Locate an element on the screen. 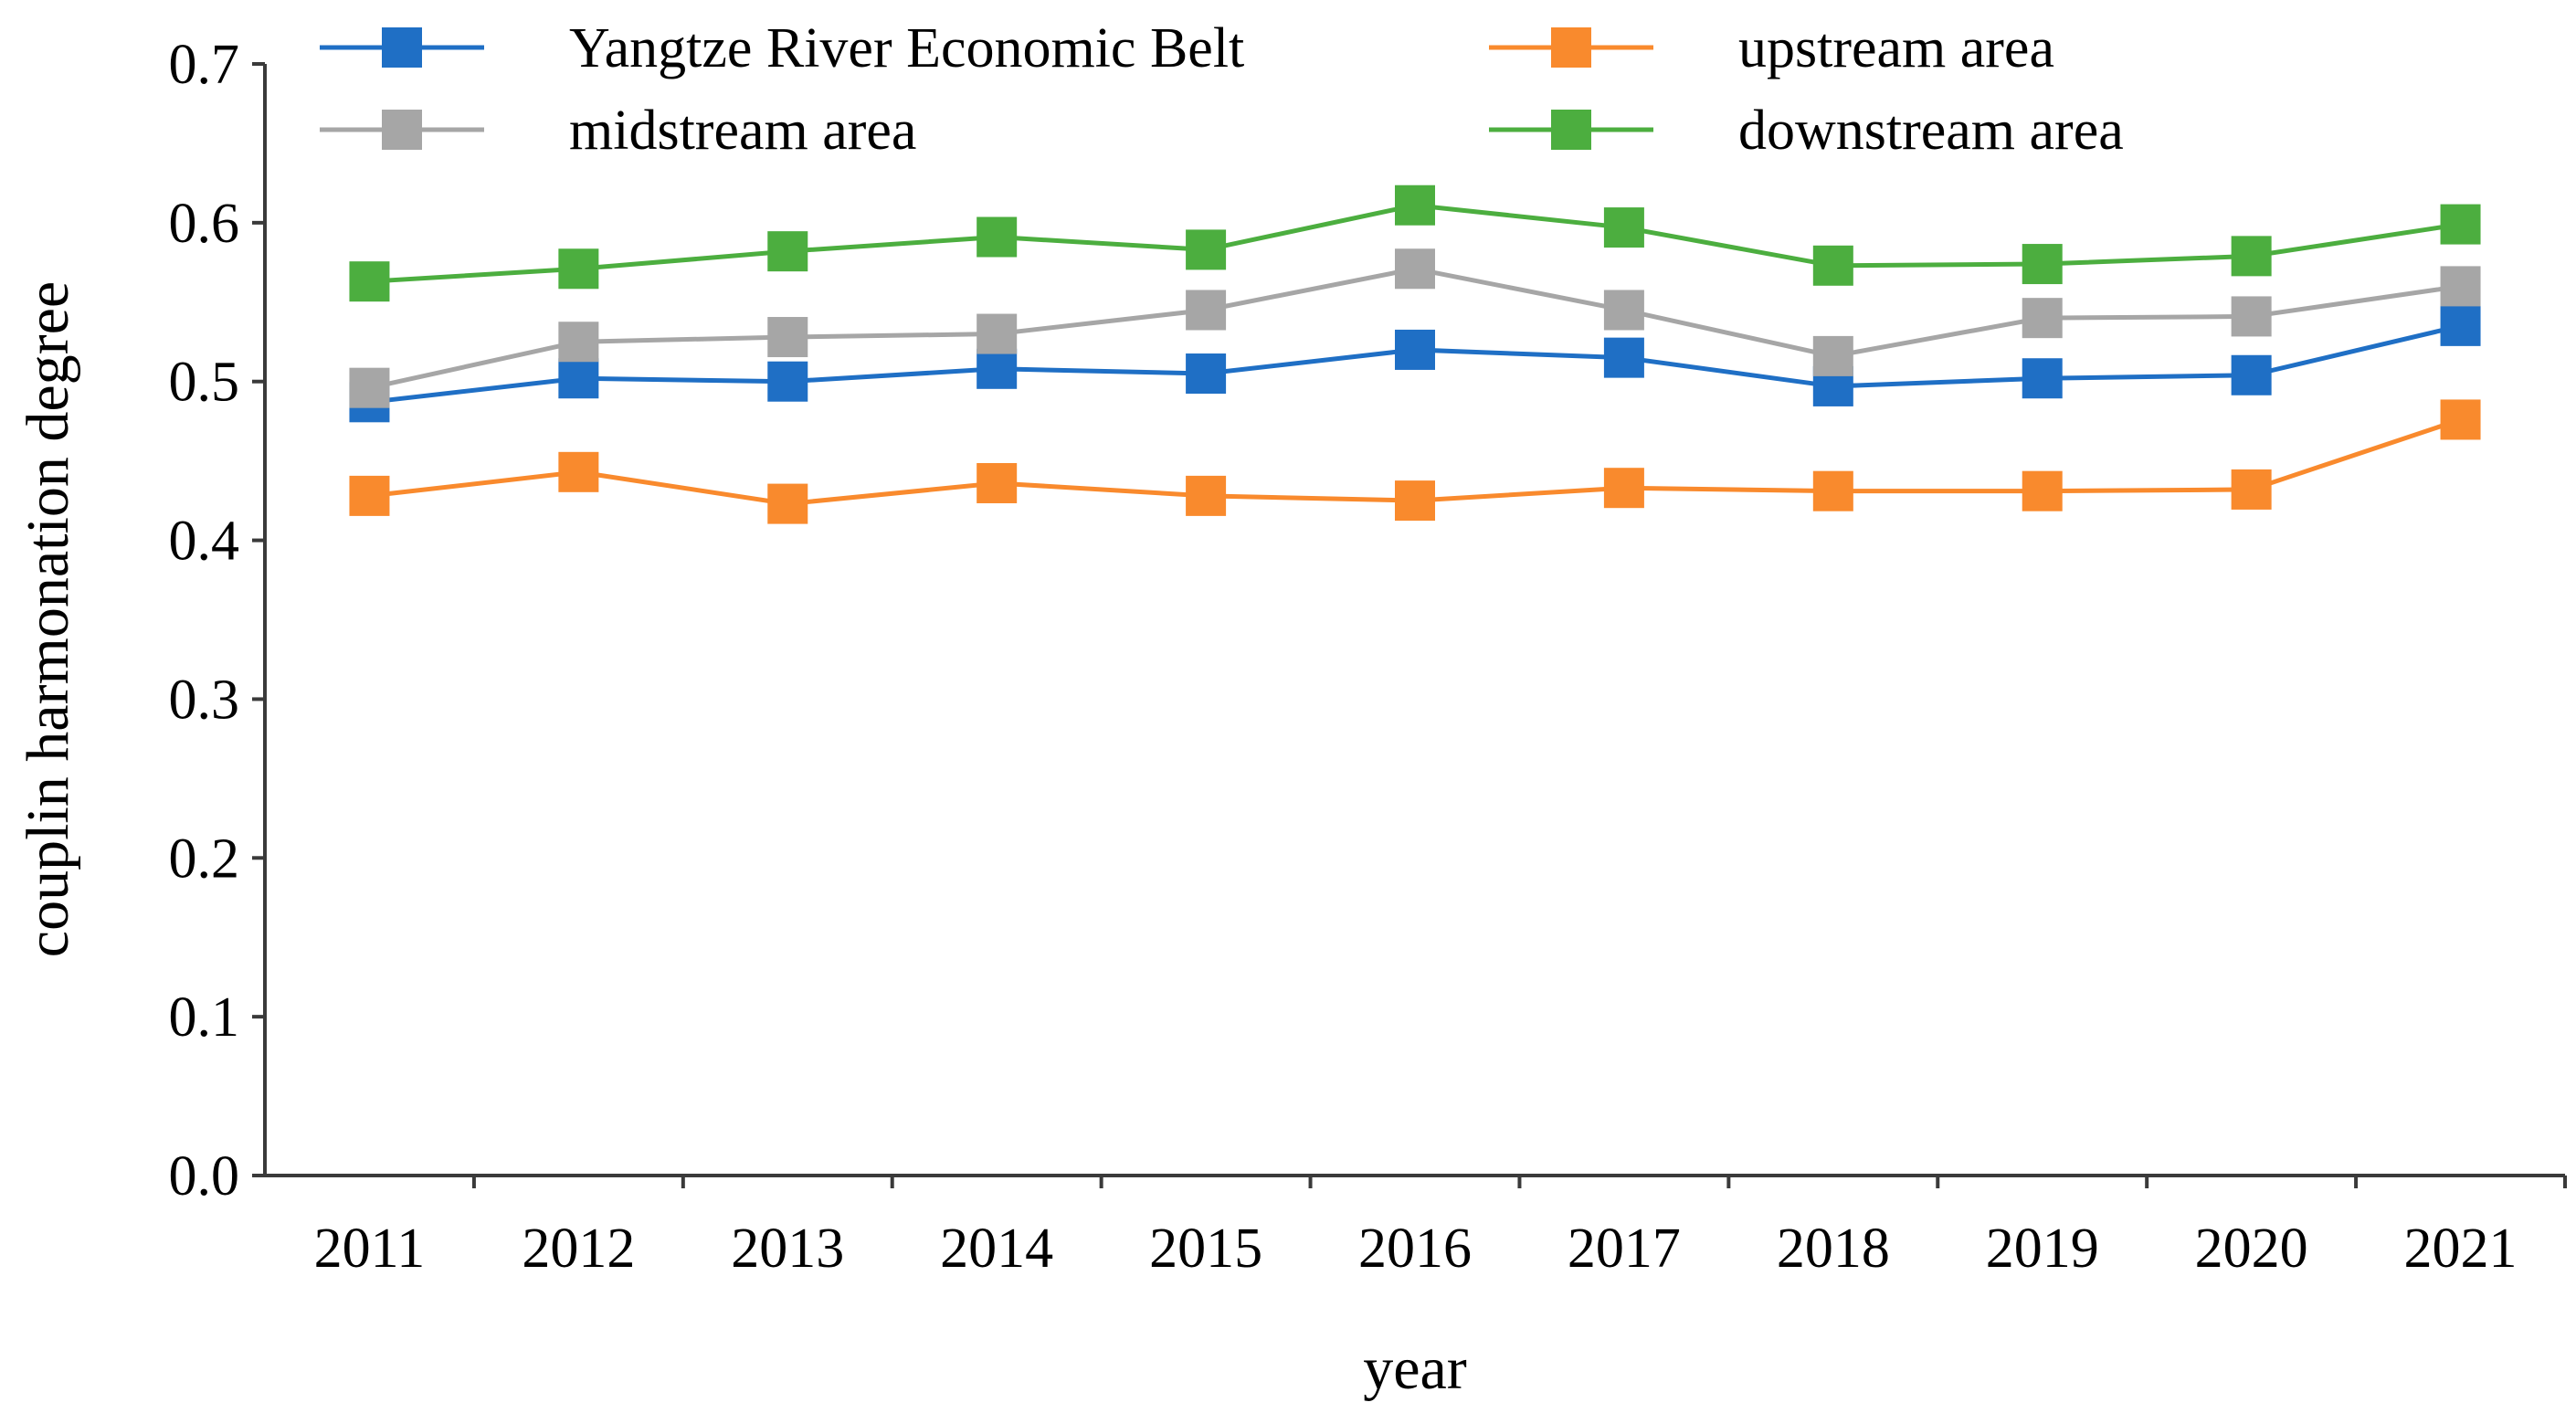  x-tick-label: 2018 is located at coordinates (1833, 1249).